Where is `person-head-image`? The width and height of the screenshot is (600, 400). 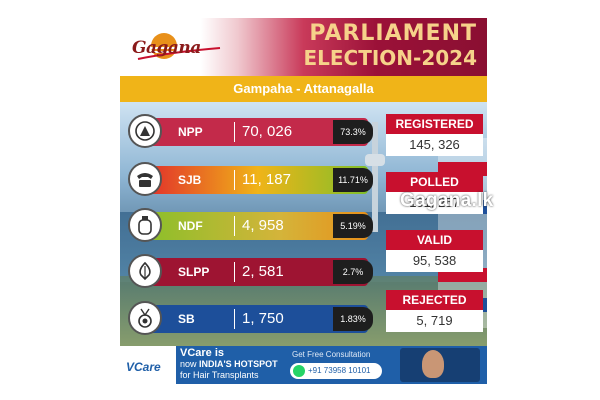
person-head-image is located at coordinates (433, 364).